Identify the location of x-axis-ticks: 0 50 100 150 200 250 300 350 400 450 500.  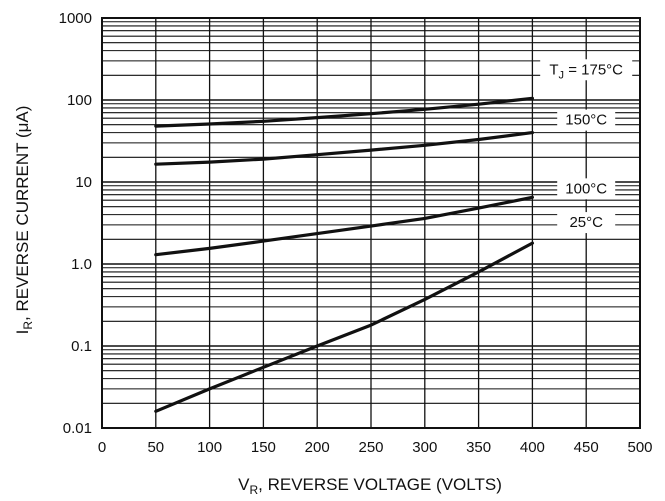
(375, 447).